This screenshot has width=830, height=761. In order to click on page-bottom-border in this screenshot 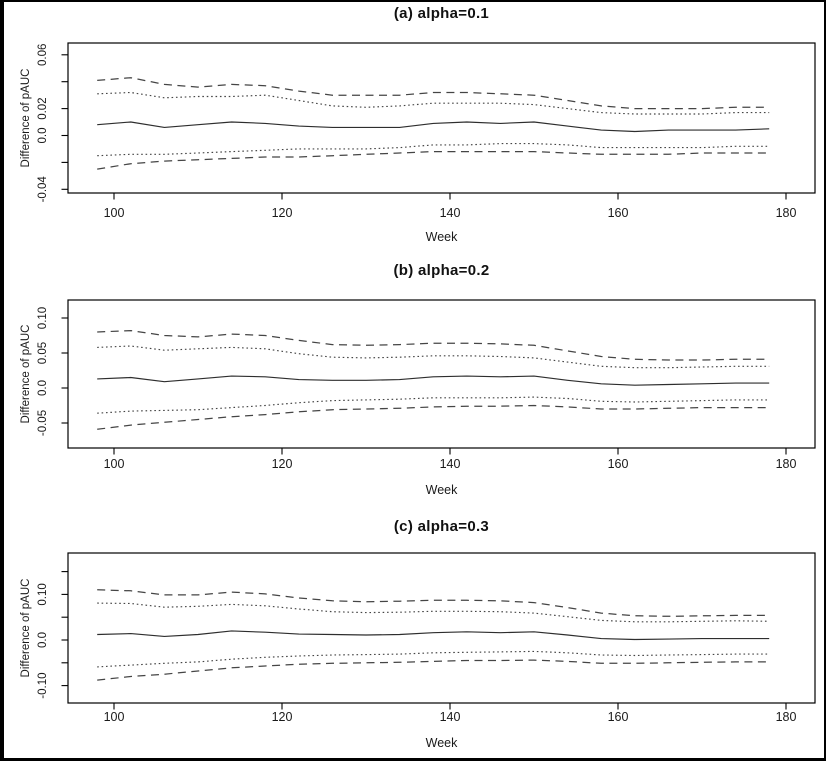, I will do `click(413, 759)`.